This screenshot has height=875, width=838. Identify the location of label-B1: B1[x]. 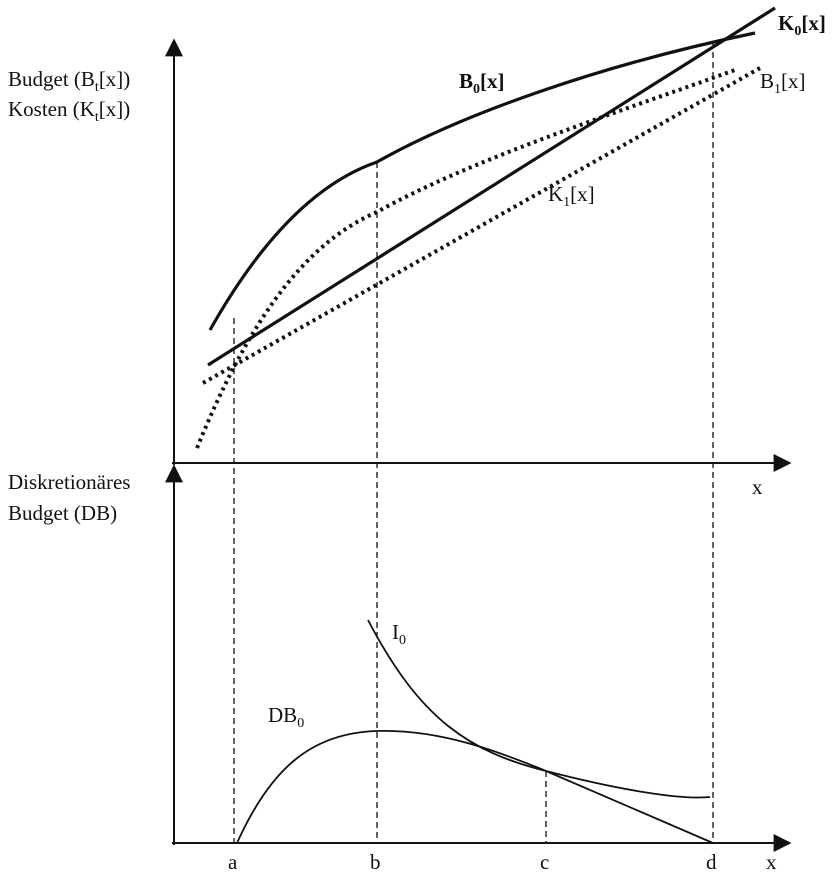
(783, 83).